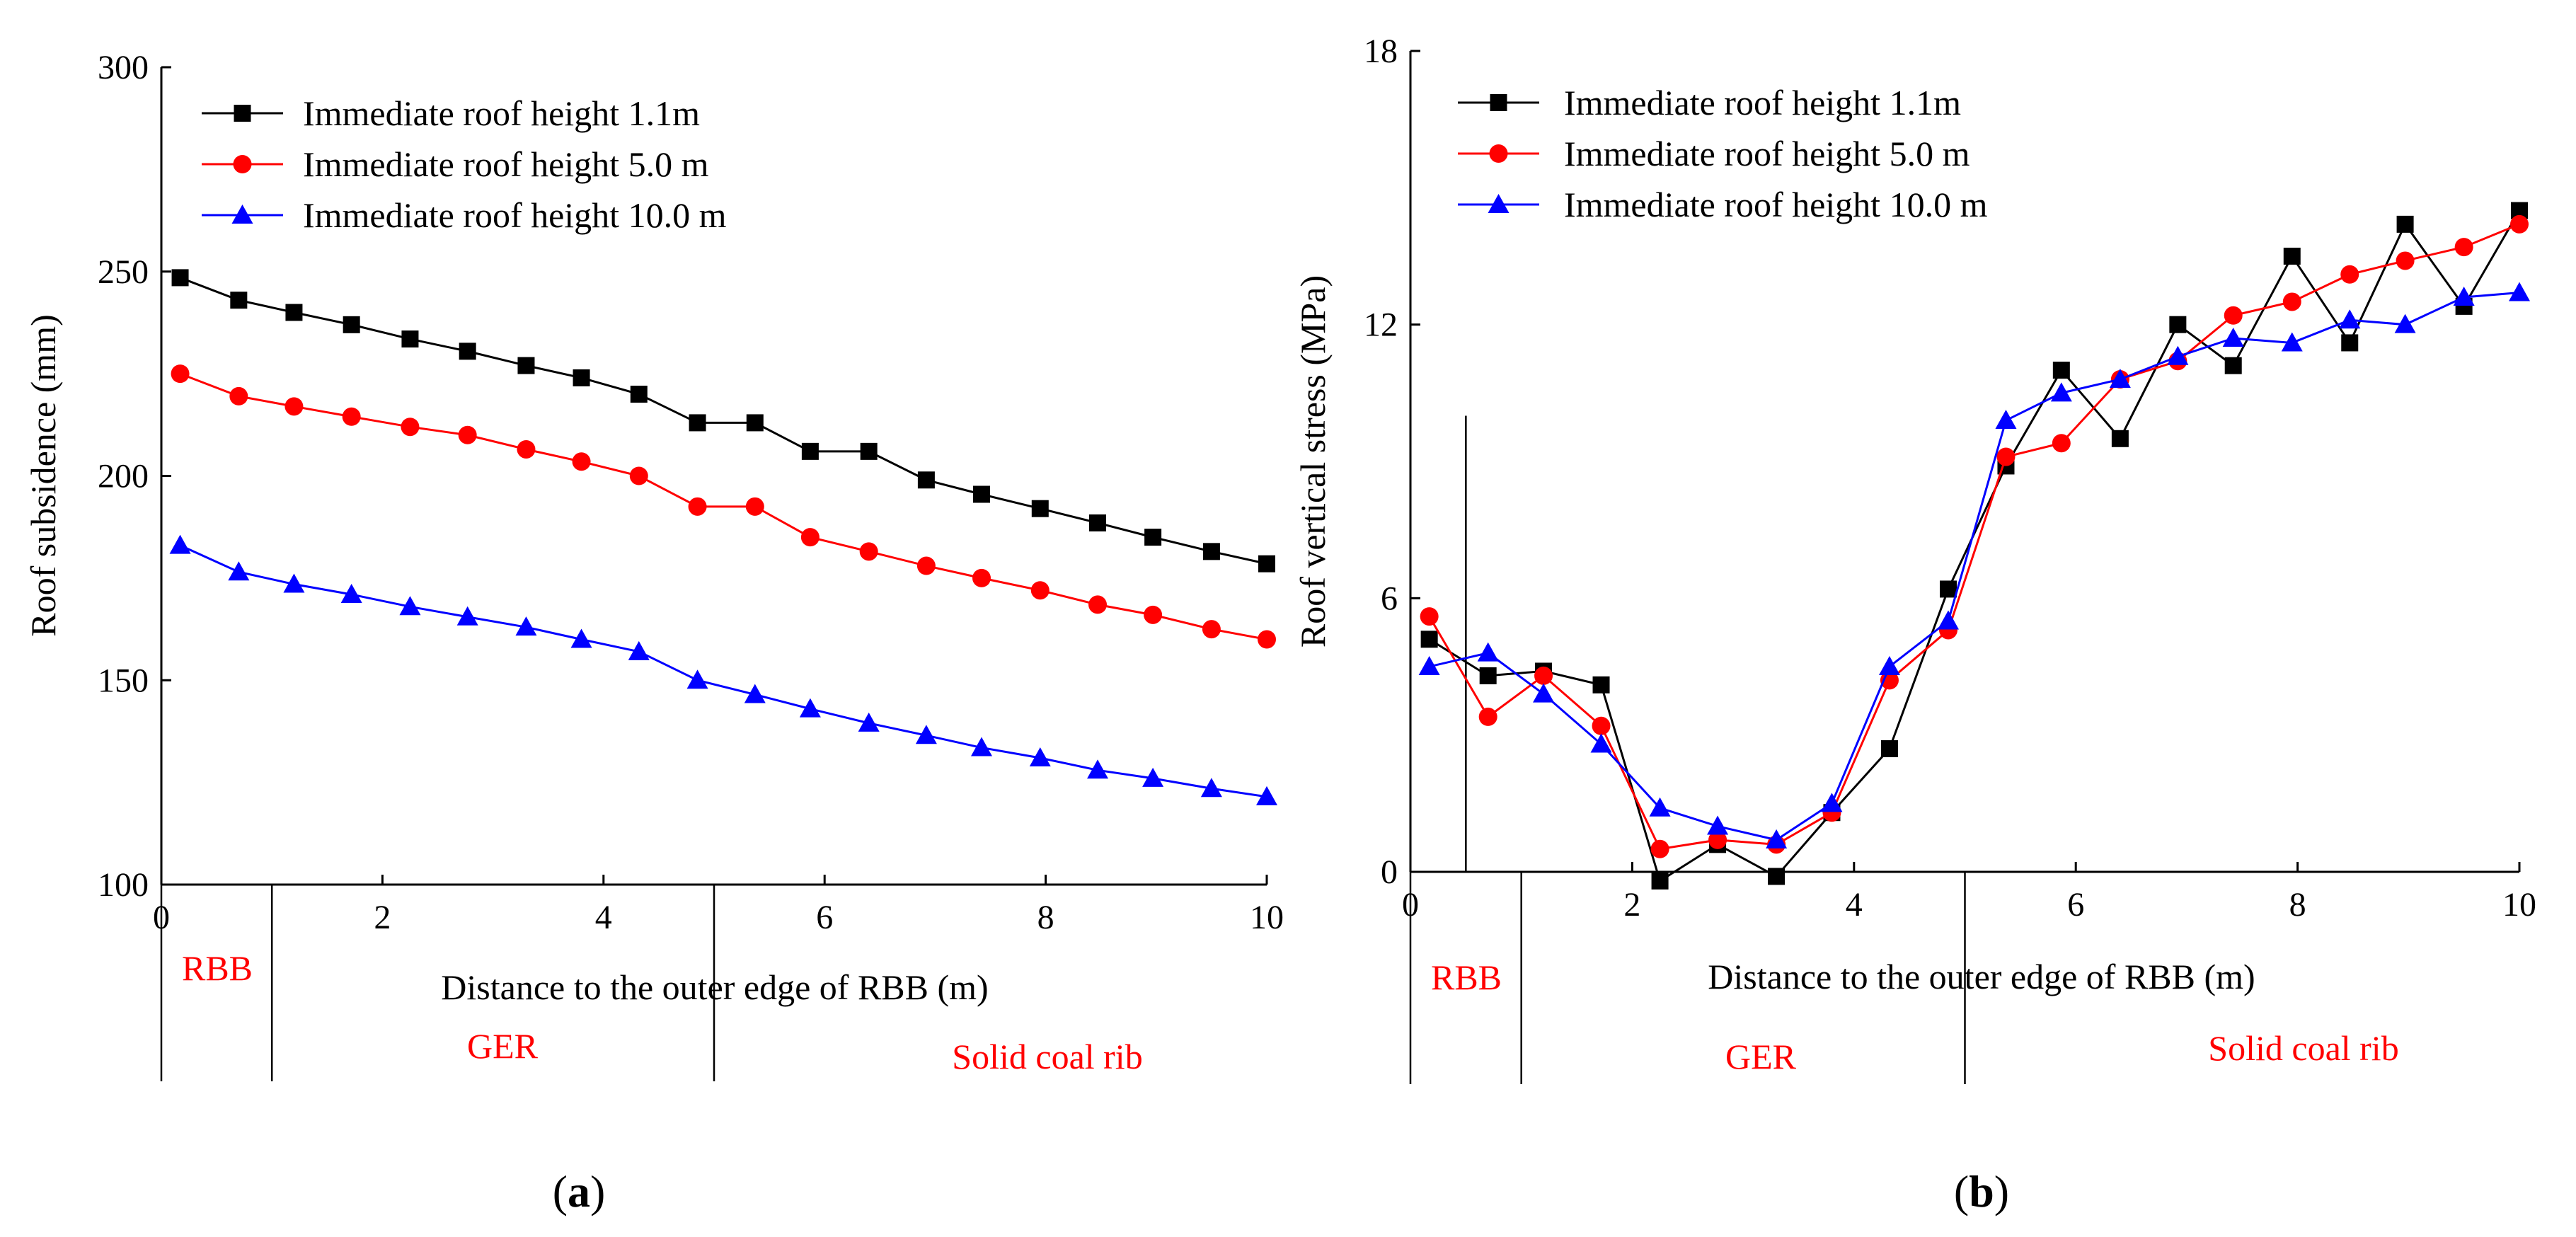 This screenshot has height=1237, width=2576. What do you see at coordinates (124, 476) in the screenshot?
I see `y-tick-label: 200` at bounding box center [124, 476].